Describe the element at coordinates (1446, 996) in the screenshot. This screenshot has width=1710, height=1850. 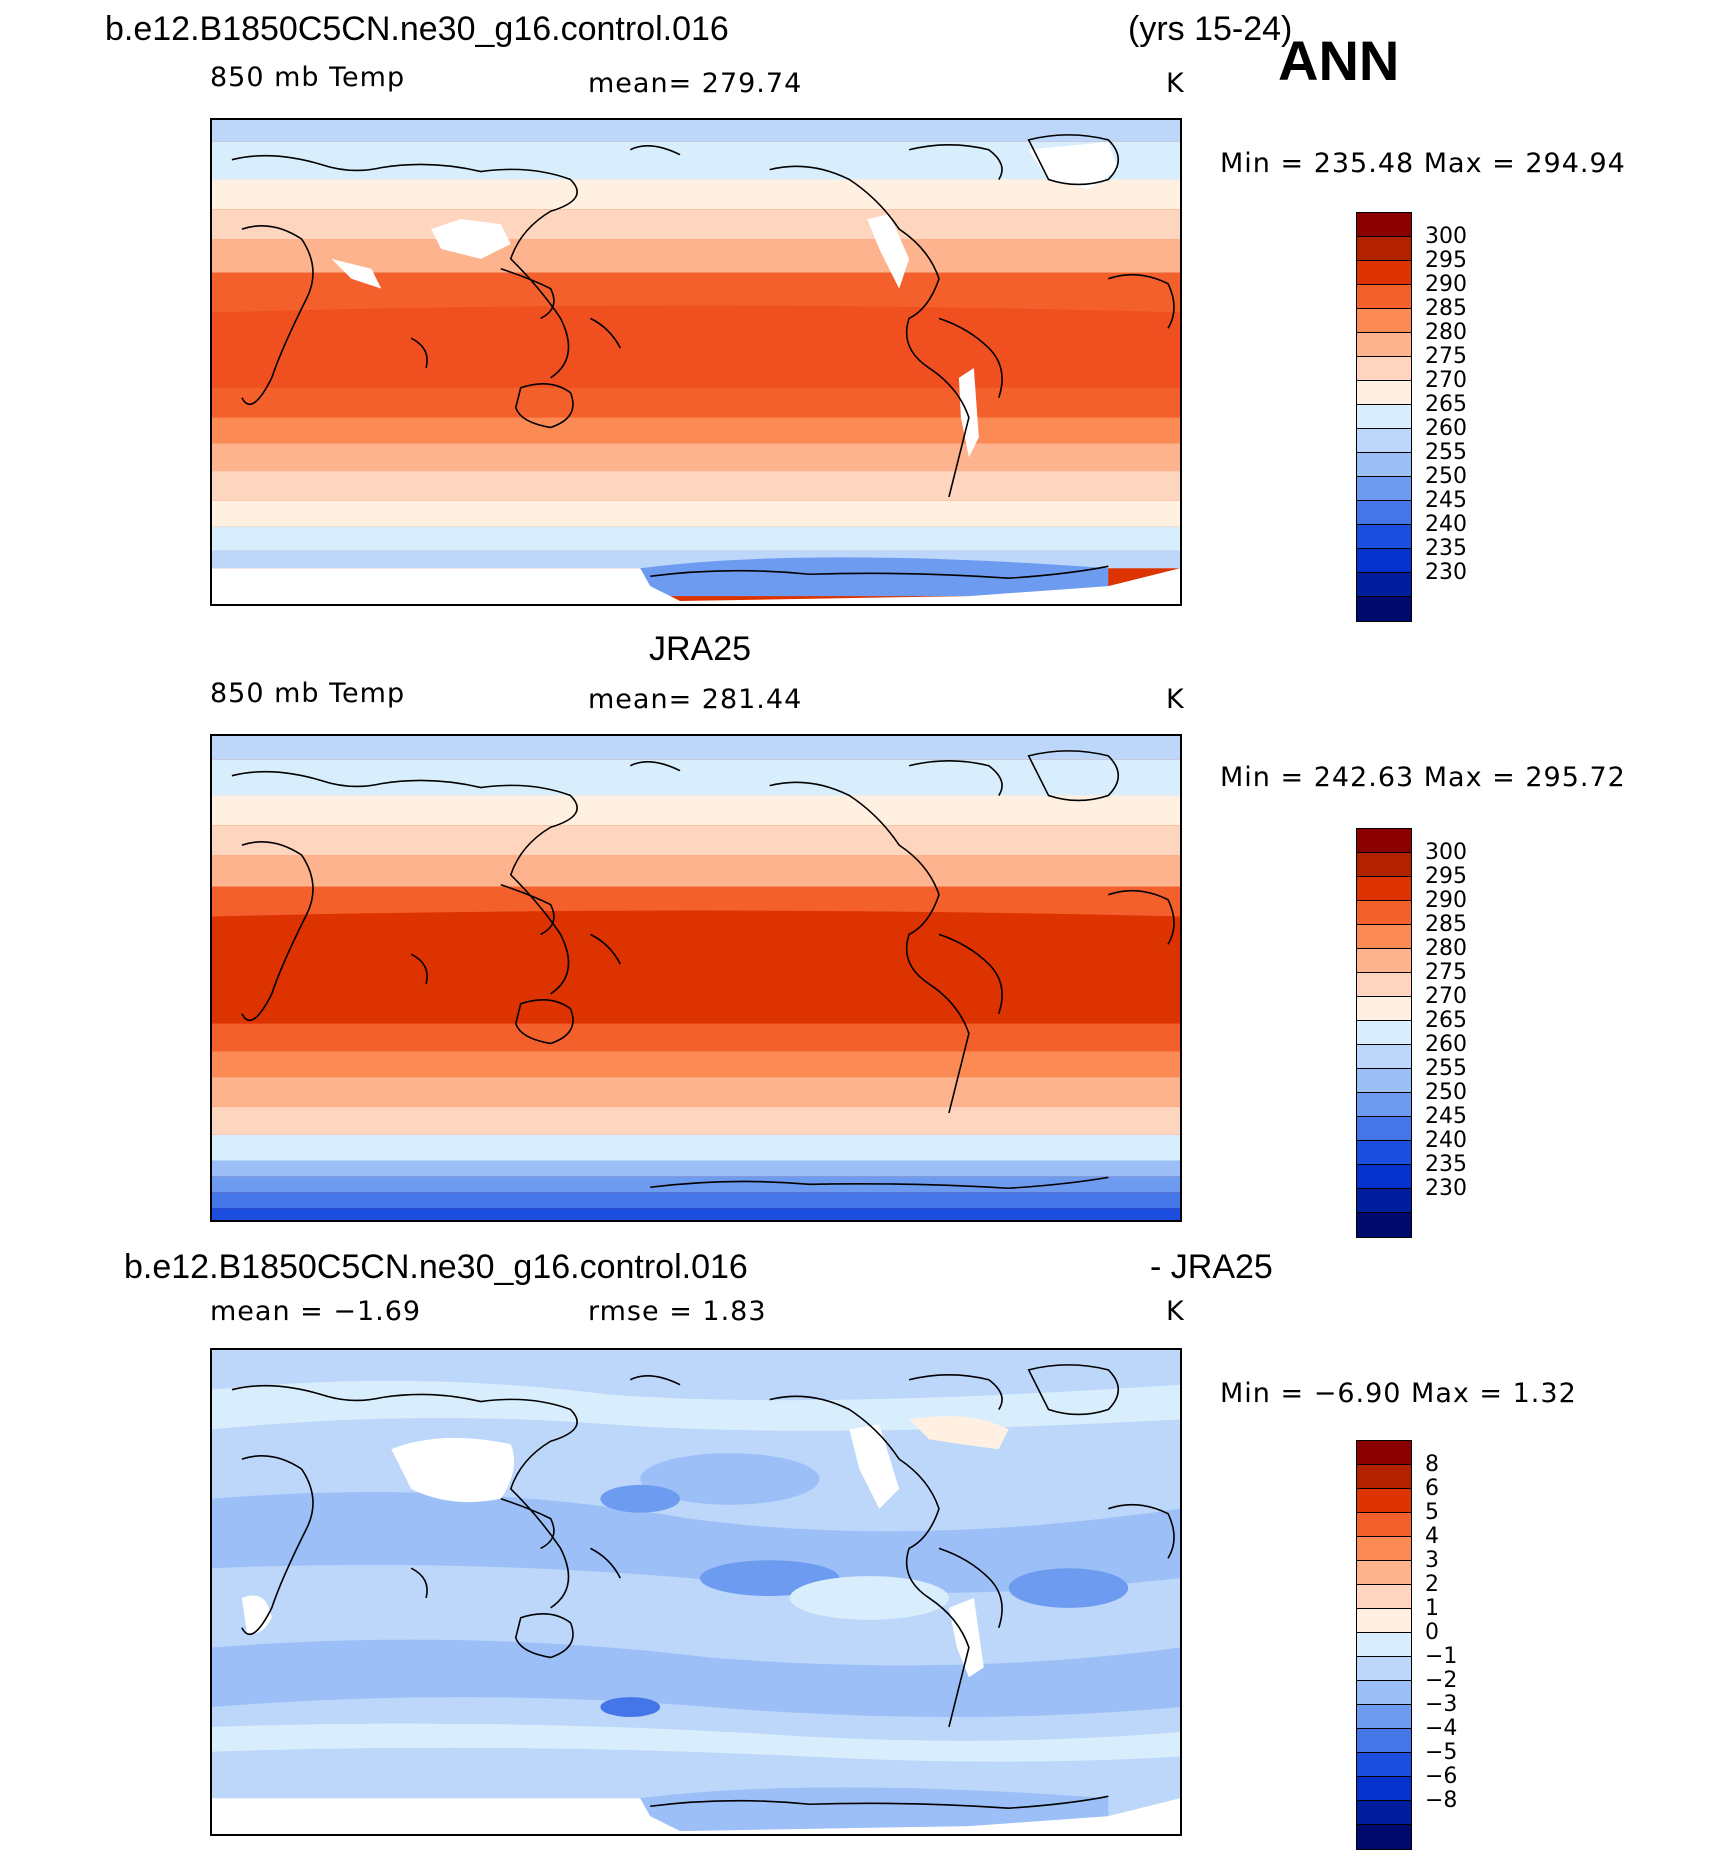
I see `panel2-tick: 270` at that location.